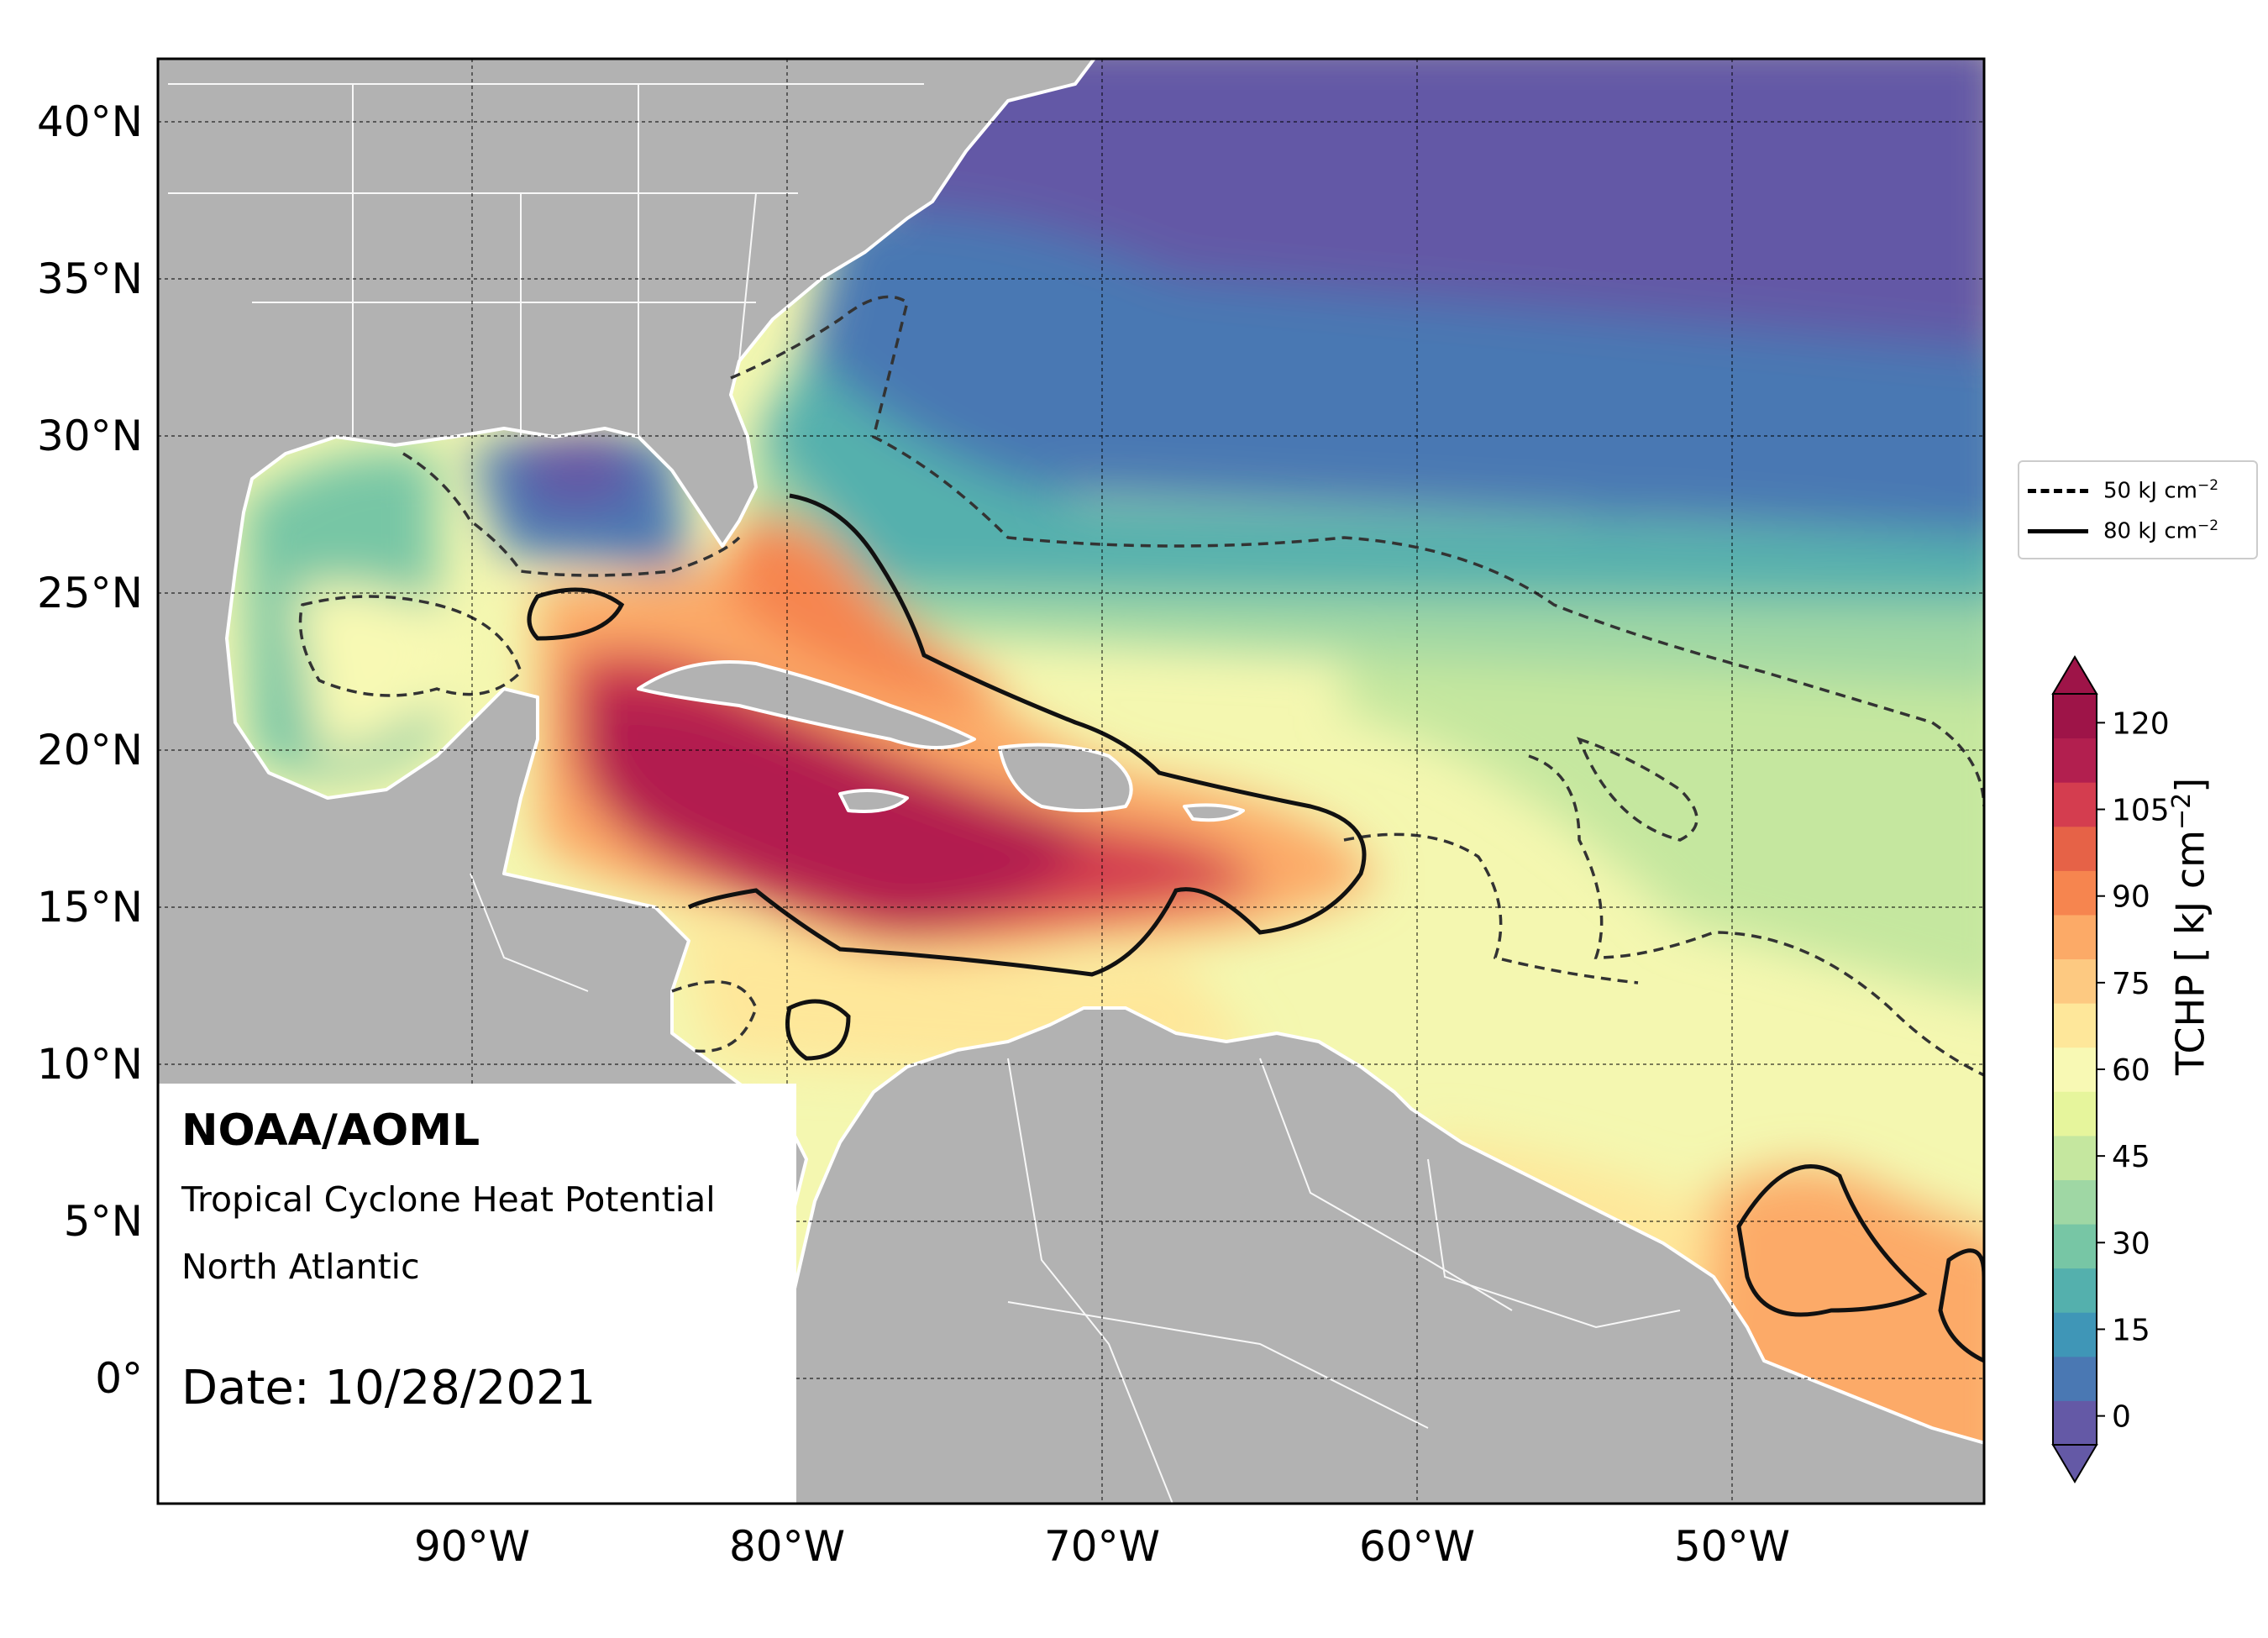 The image size is (2268, 1638). What do you see at coordinates (90, 121) in the screenshot?
I see `lat-label: 40°N` at bounding box center [90, 121].